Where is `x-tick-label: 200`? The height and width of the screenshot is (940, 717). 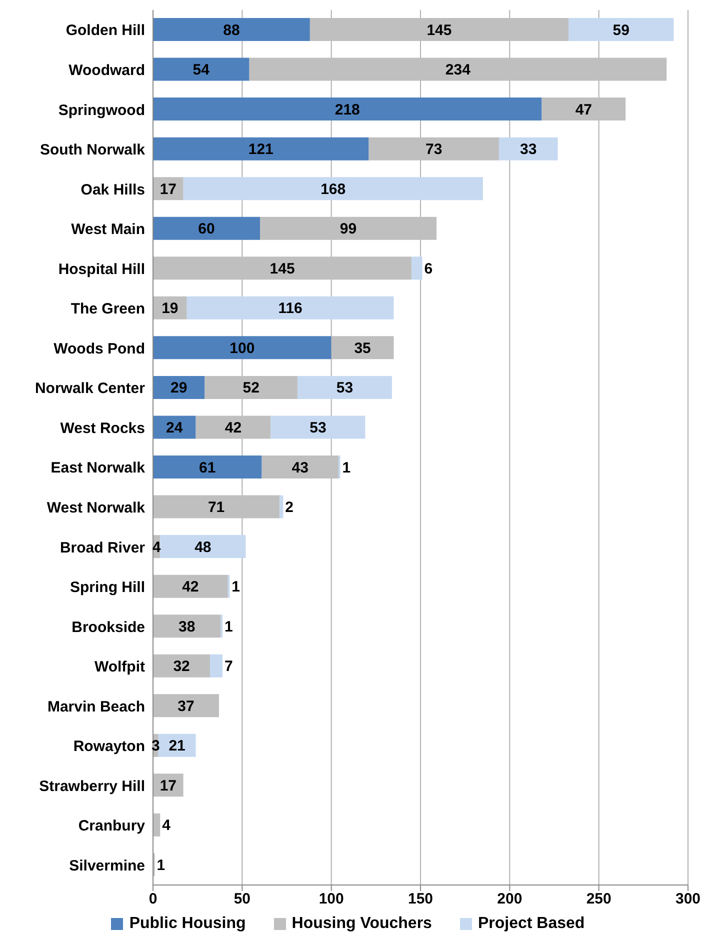
x-tick-label: 200 is located at coordinates (509, 899).